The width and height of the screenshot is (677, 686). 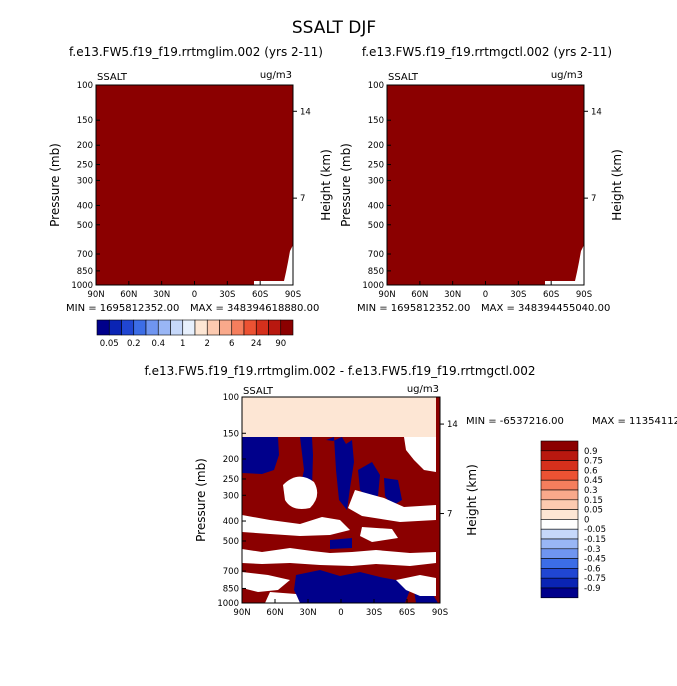 What do you see at coordinates (158, 344) in the screenshot?
I see `colorbar-top-label: 0.4` at bounding box center [158, 344].